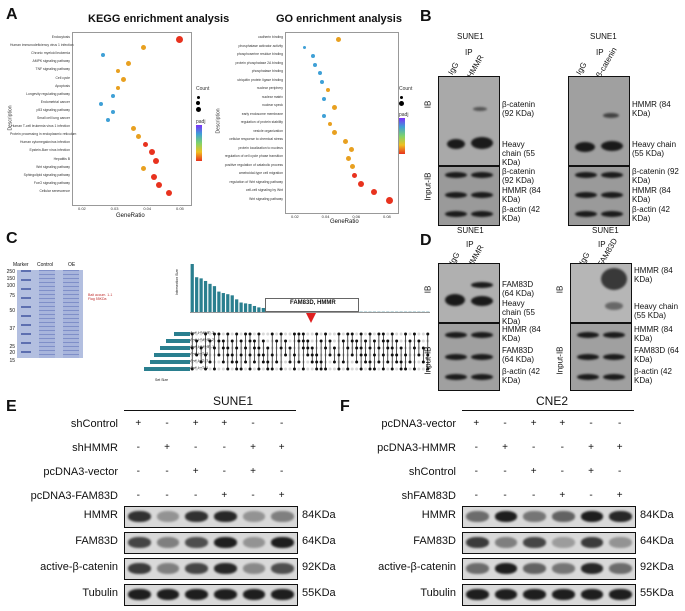  Describe the element at coordinates (62, 77) in the screenshot. I see `kegg-term-label: Cell cycle` at that location.